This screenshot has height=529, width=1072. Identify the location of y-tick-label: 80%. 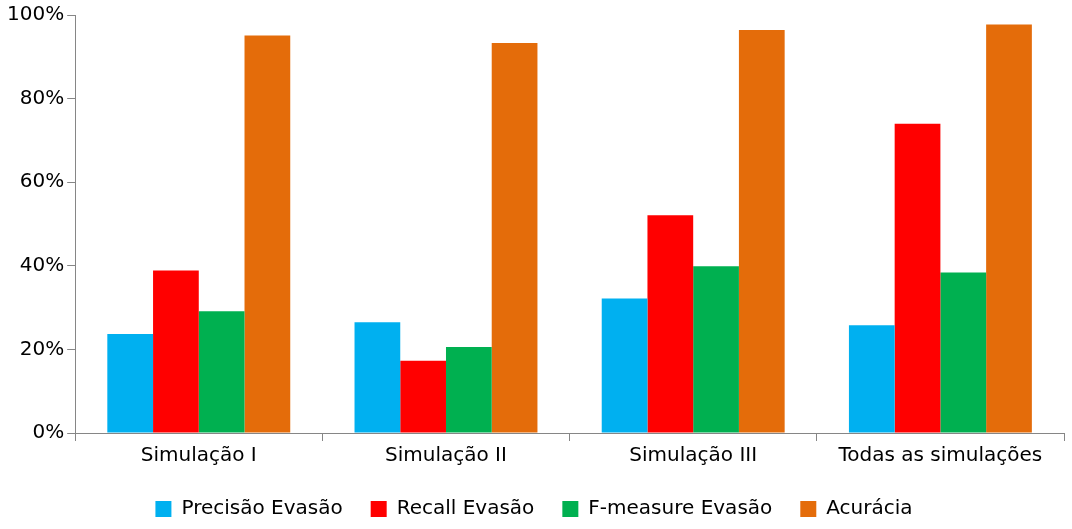
(42, 96).